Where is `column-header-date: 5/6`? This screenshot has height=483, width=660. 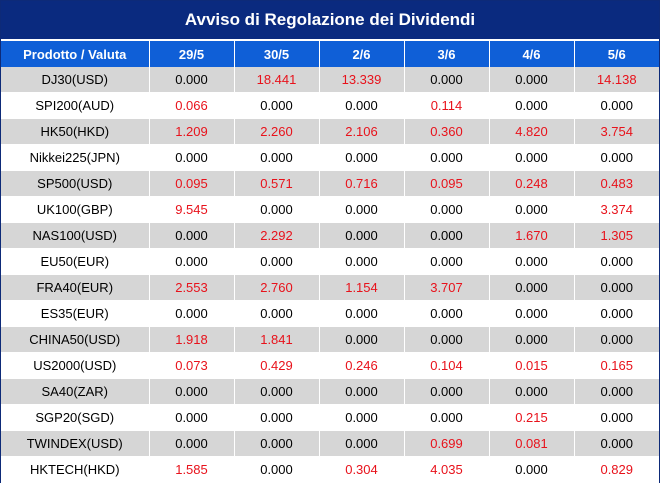
column-header-date: 5/6 is located at coordinates (616, 54).